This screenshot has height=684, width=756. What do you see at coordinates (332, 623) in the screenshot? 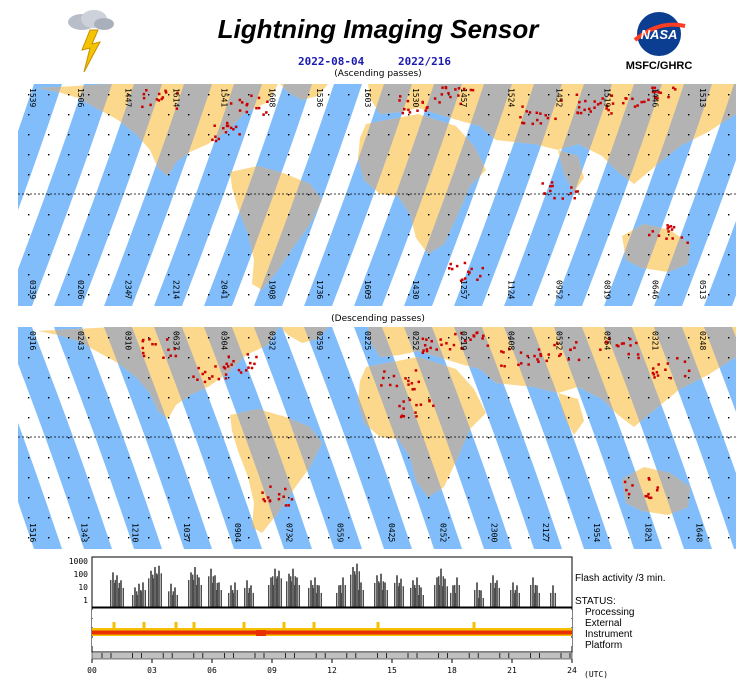
I see `status-external-bar` at bounding box center [332, 623].